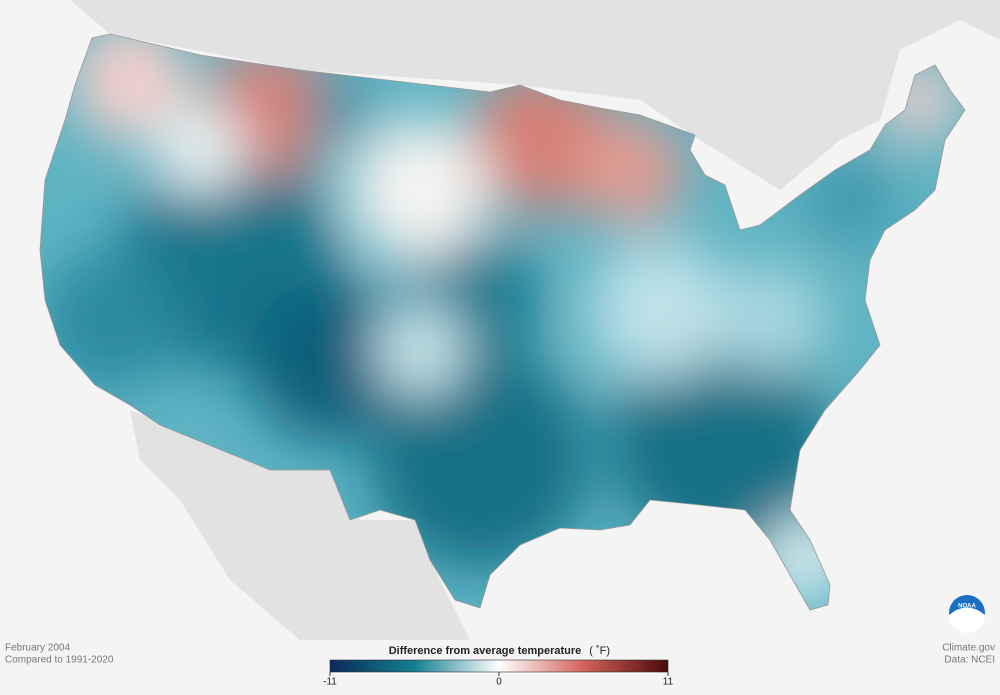 The height and width of the screenshot is (695, 1000). What do you see at coordinates (485, 651) in the screenshot?
I see `legend-title: Difference from average temperature` at bounding box center [485, 651].